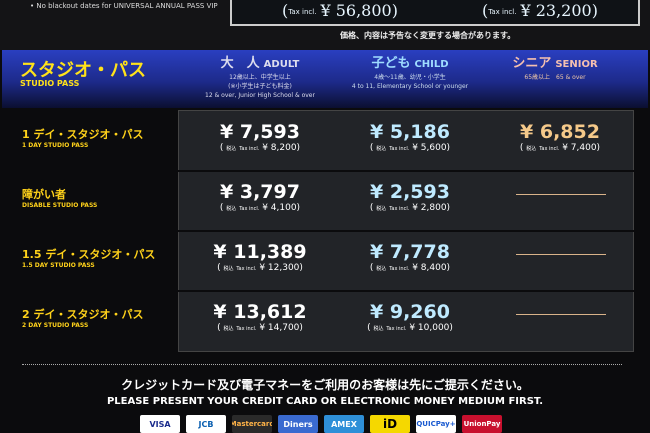 This screenshot has height=433, width=650. What do you see at coordinates (260, 312) in the screenshot?
I see `price-untaxed: ¥ 13,612` at bounding box center [260, 312].